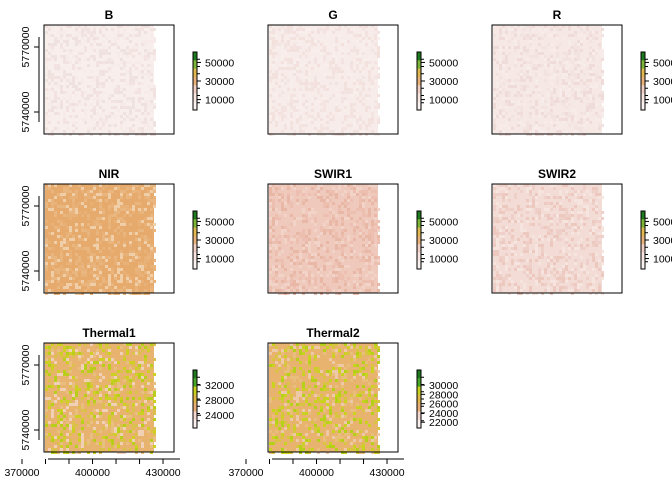 Image resolution: width=672 pixels, height=480 pixels. What do you see at coordinates (557, 174) in the screenshot?
I see `panel-title: SWIR2` at bounding box center [557, 174].